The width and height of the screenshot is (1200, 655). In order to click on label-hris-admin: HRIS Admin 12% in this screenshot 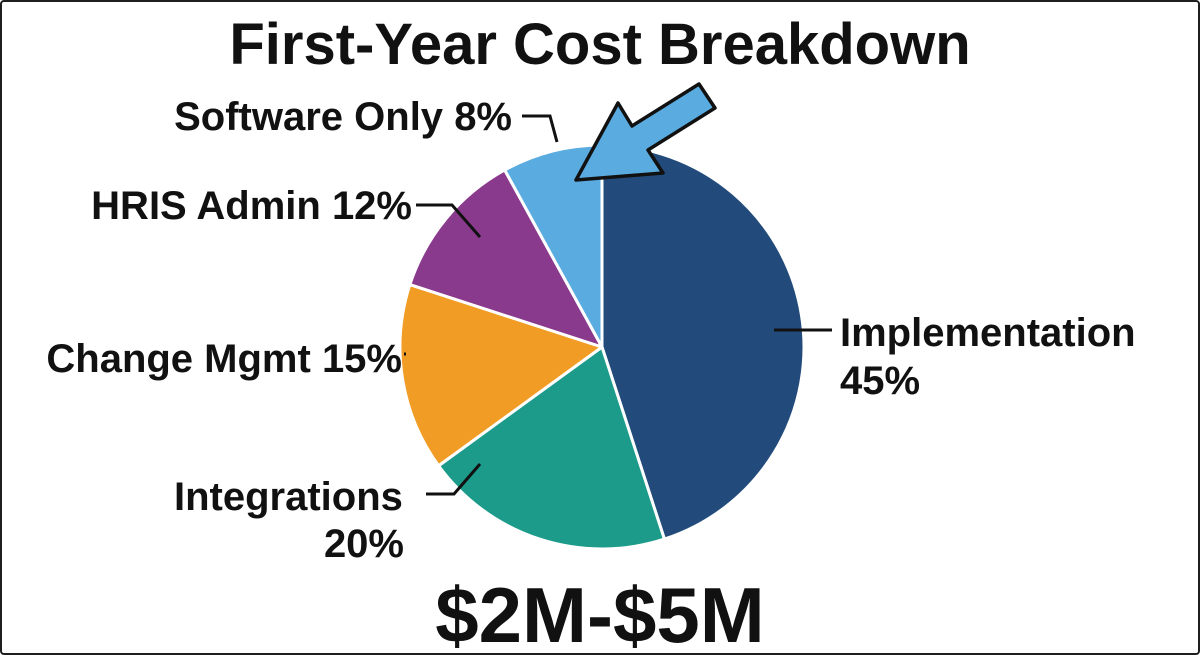, I will do `click(251, 206)`.